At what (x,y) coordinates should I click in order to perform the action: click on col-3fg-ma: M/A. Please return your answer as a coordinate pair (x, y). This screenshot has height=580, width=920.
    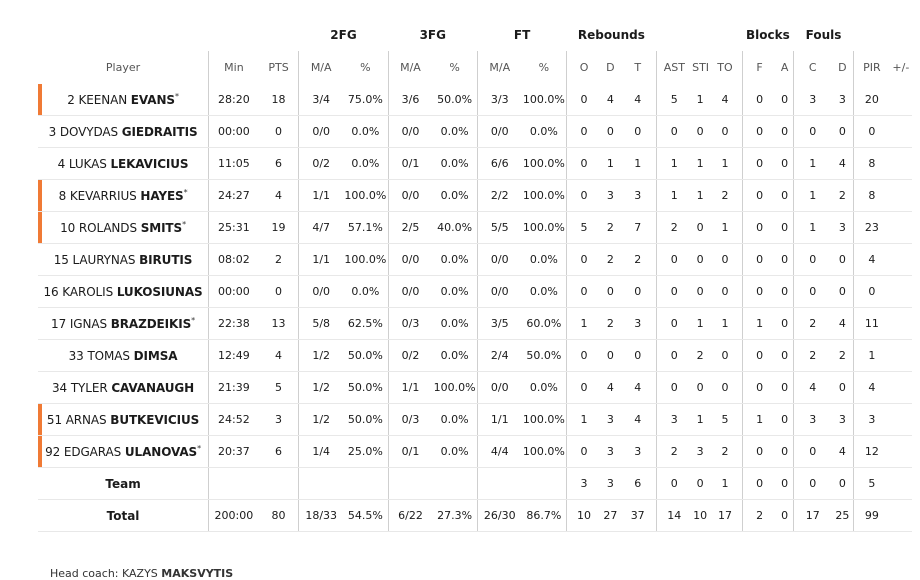
    Looking at the image, I should click on (410, 67).